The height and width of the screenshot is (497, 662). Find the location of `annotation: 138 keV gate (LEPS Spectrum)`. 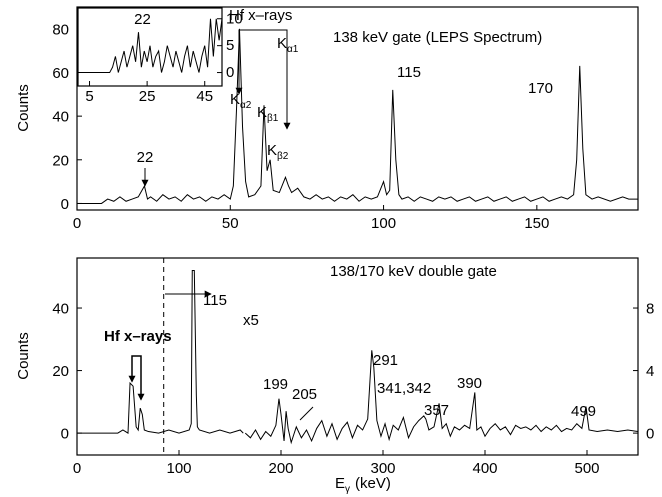

annotation: 138 keV gate (LEPS Spectrum) is located at coordinates (437, 37).